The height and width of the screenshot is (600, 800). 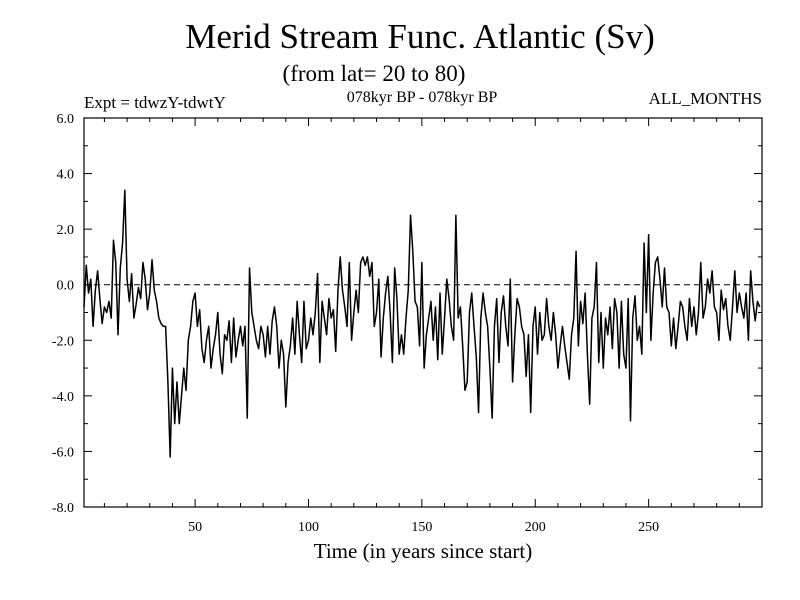 What do you see at coordinates (421, 527) in the screenshot?
I see `x-tick-label: 150` at bounding box center [421, 527].